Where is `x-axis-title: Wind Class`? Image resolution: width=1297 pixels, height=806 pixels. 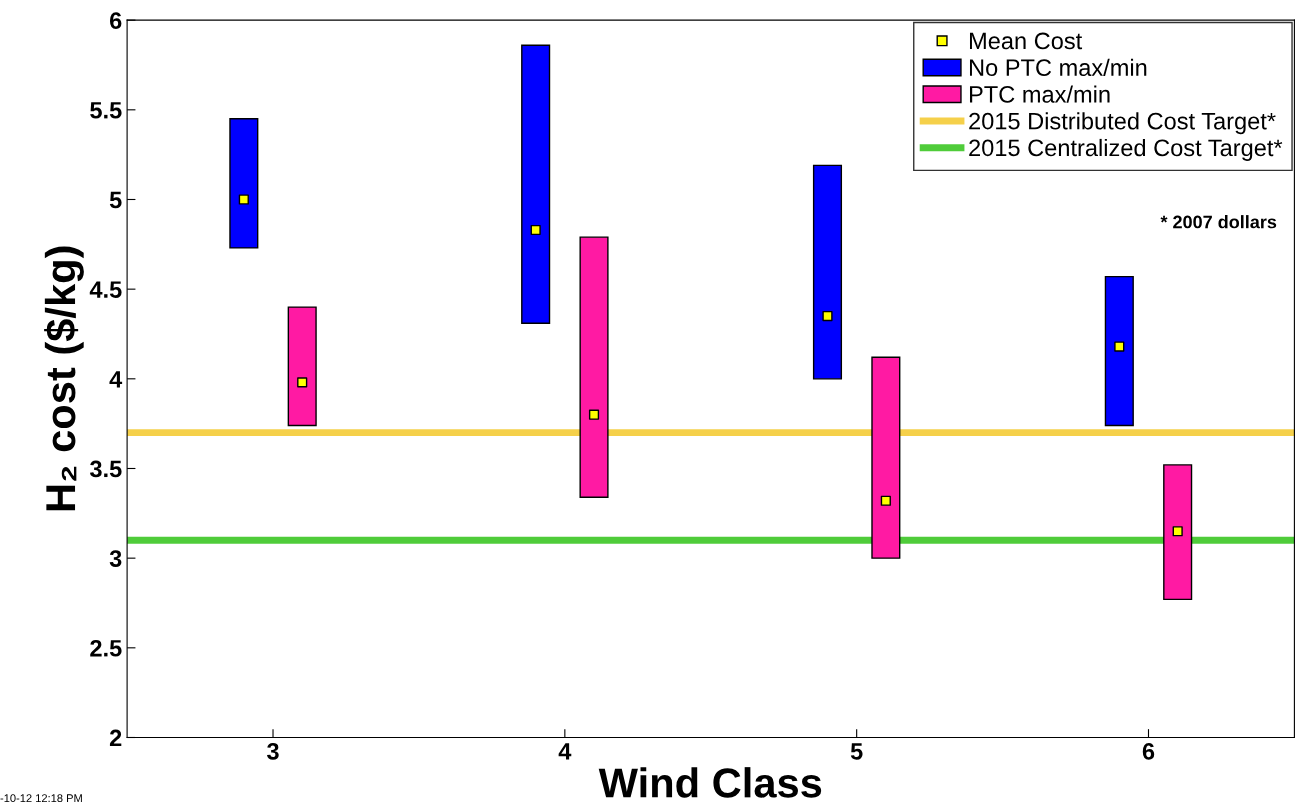 x-axis-title: Wind Class is located at coordinates (710, 782).